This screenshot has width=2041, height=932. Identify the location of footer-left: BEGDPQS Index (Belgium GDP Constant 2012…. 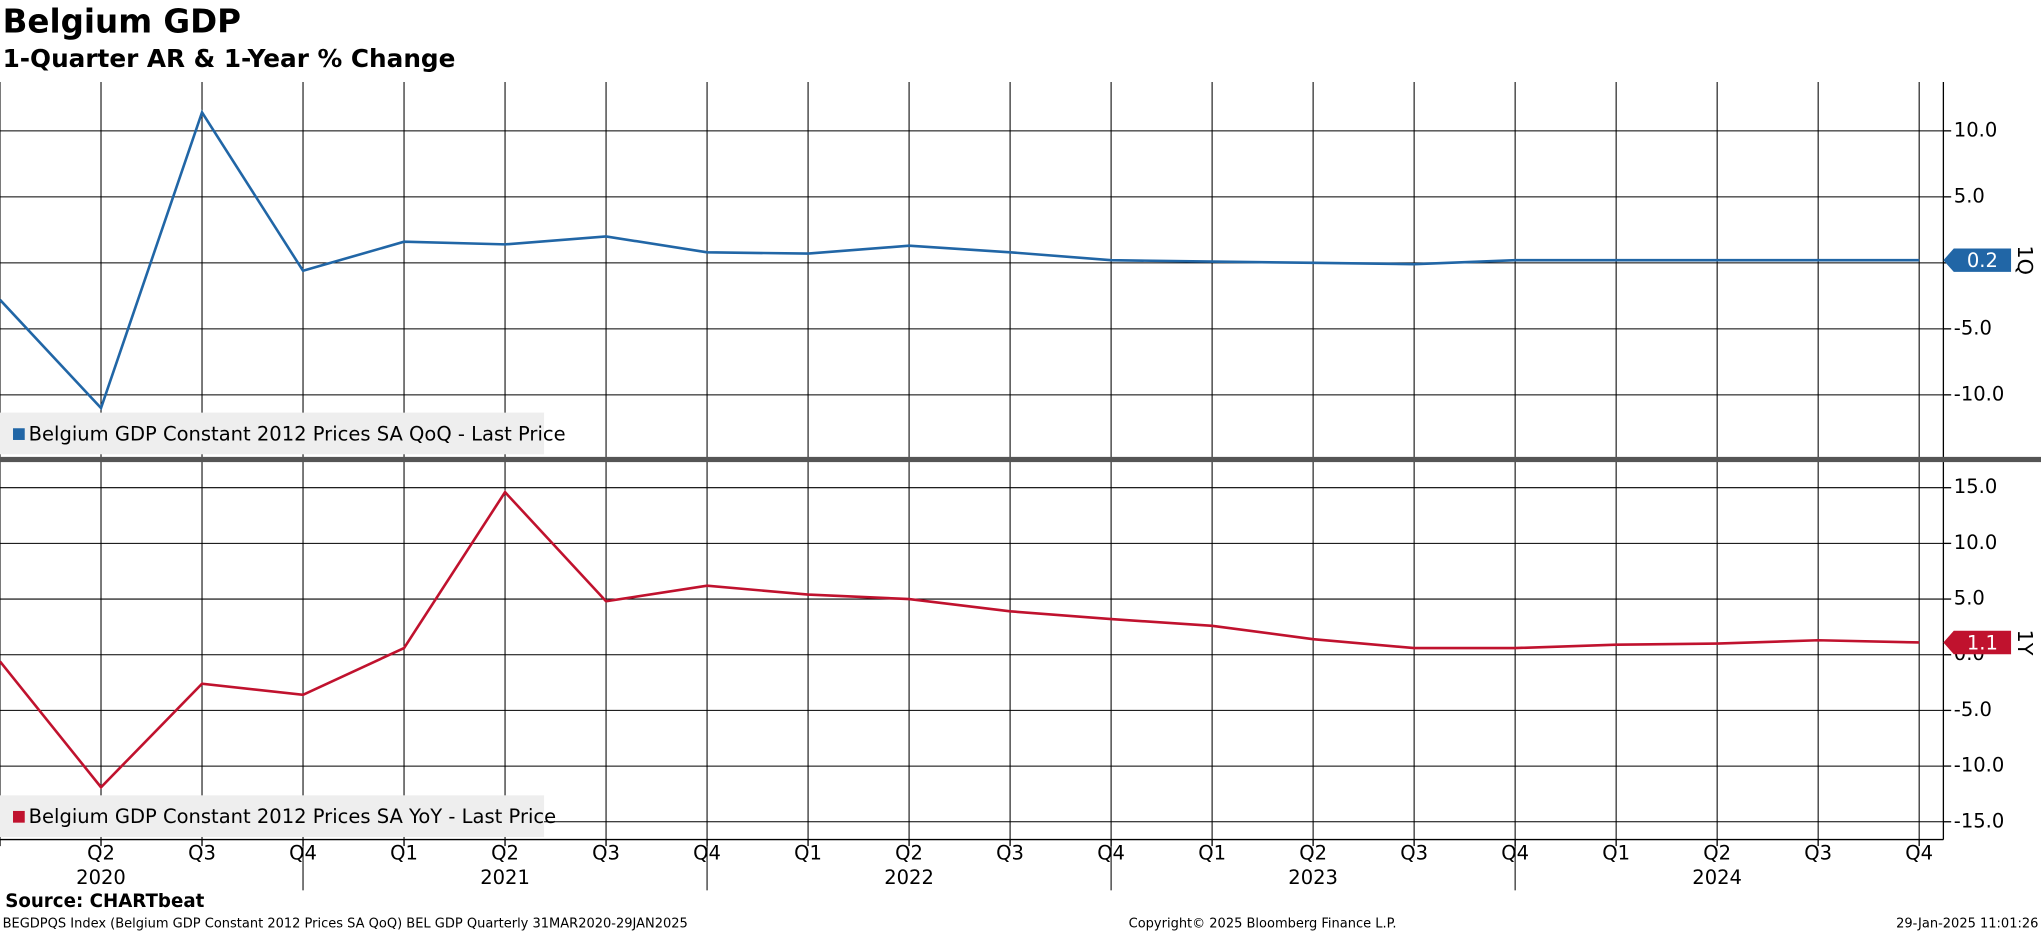
(345, 924).